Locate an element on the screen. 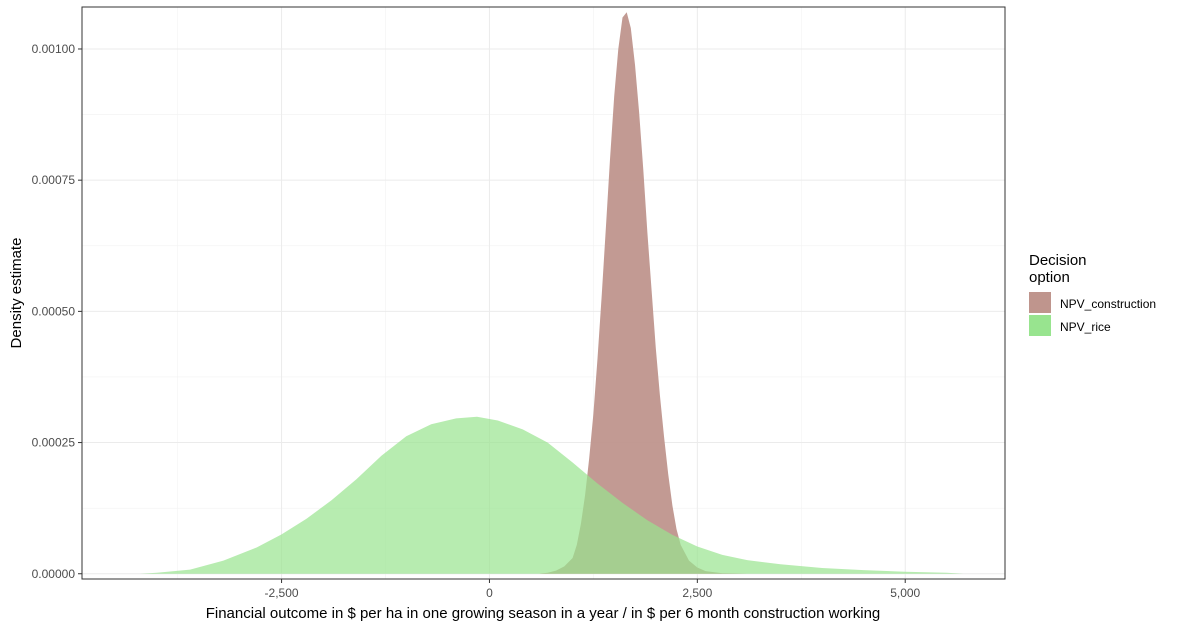  legend-label-rice: NPV_rice is located at coordinates (1085, 327).